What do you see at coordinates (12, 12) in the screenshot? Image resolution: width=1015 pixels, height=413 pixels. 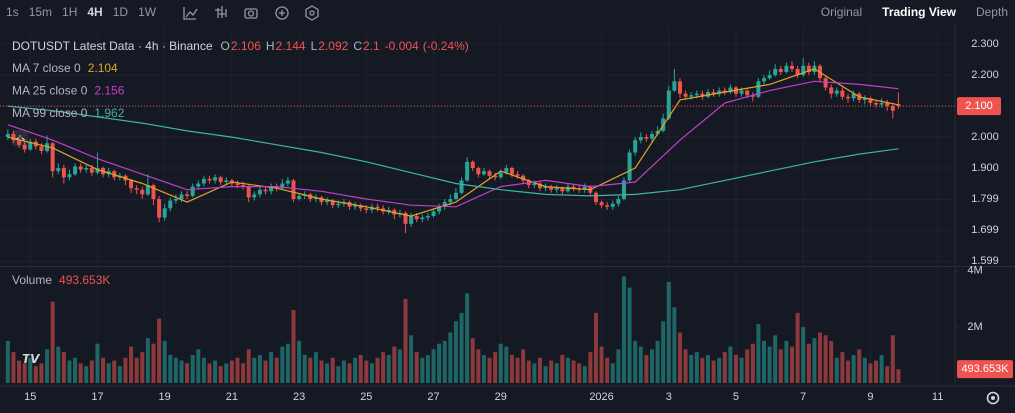 I see `interval-button: 1s` at bounding box center [12, 12].